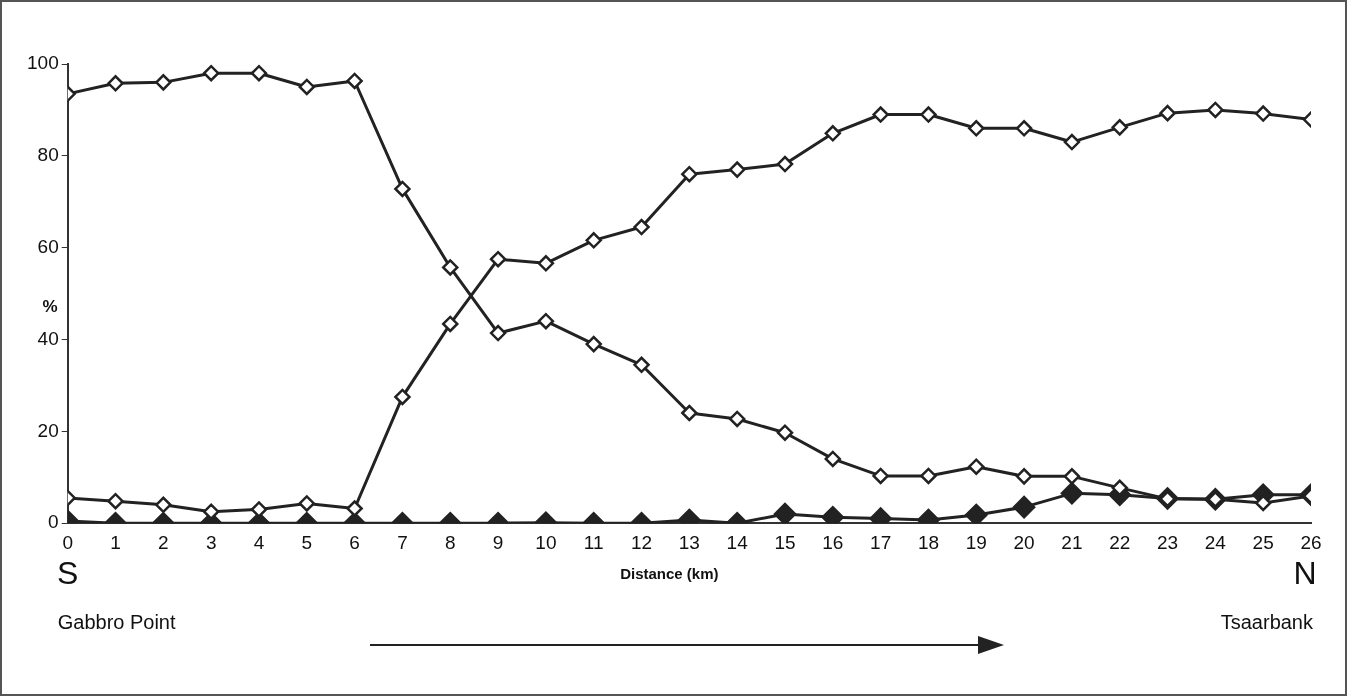 The image size is (1347, 696). What do you see at coordinates (976, 542) in the screenshot?
I see `x-tick-label: 19` at bounding box center [976, 542].